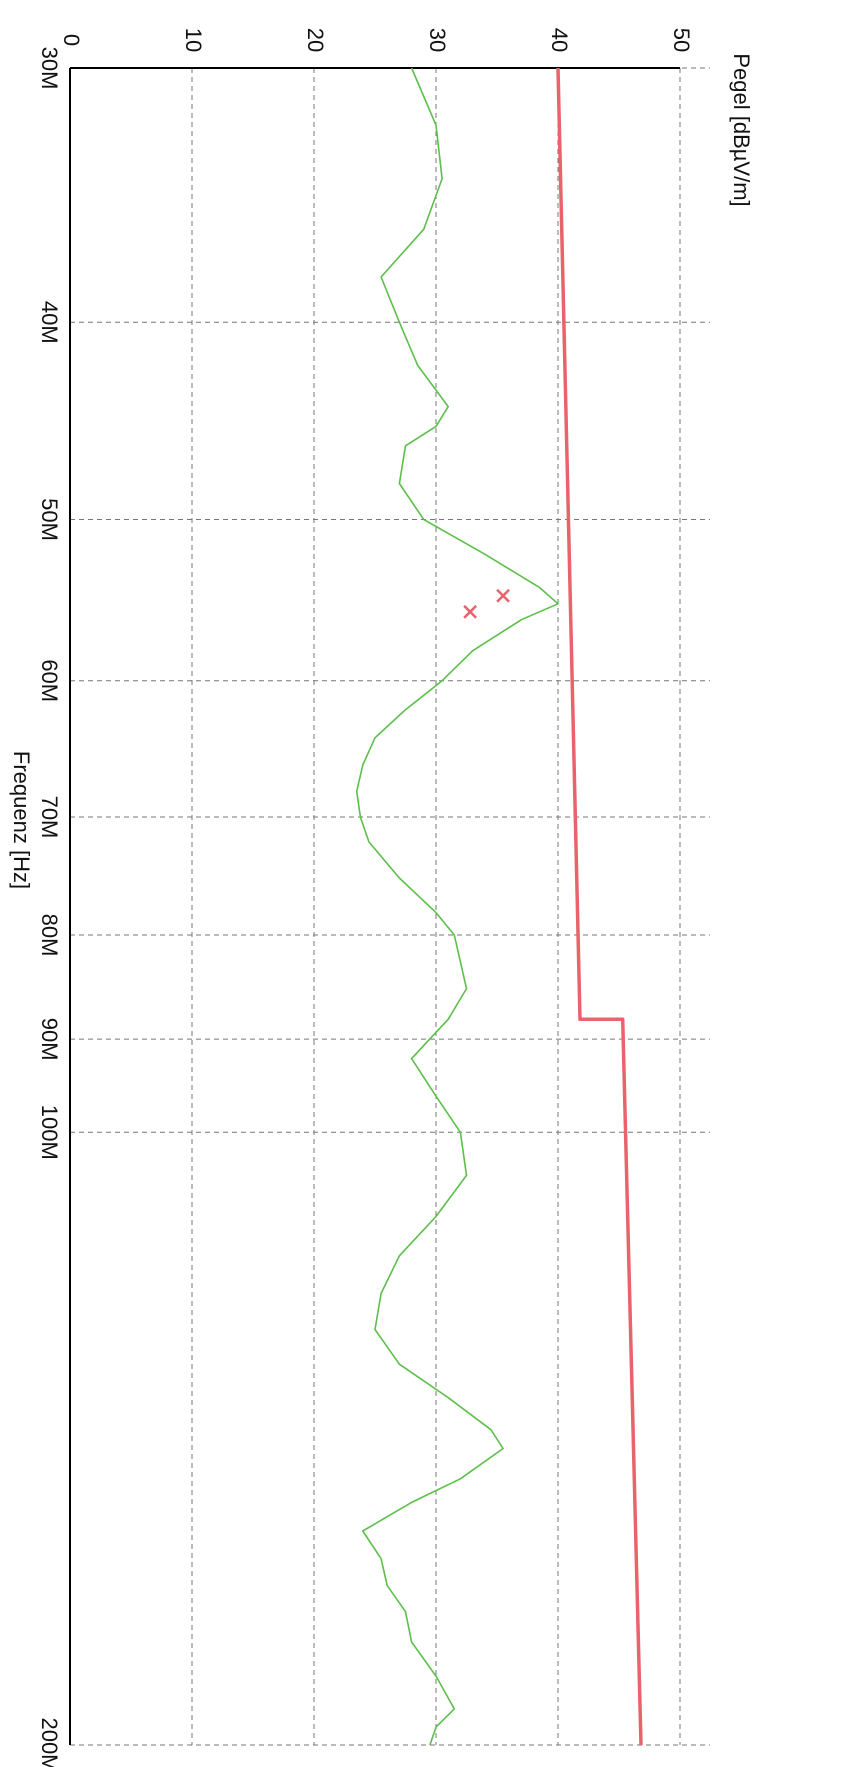 The image size is (855, 1767). I want to click on y-tick-label: 0, so click(71, 40).